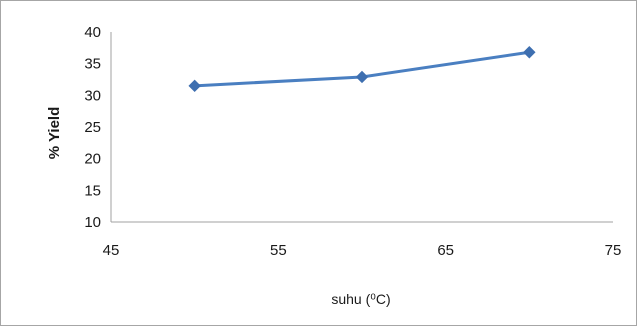 Image resolution: width=637 pixels, height=327 pixels. What do you see at coordinates (92, 222) in the screenshot?
I see `y-tick-label: 10` at bounding box center [92, 222].